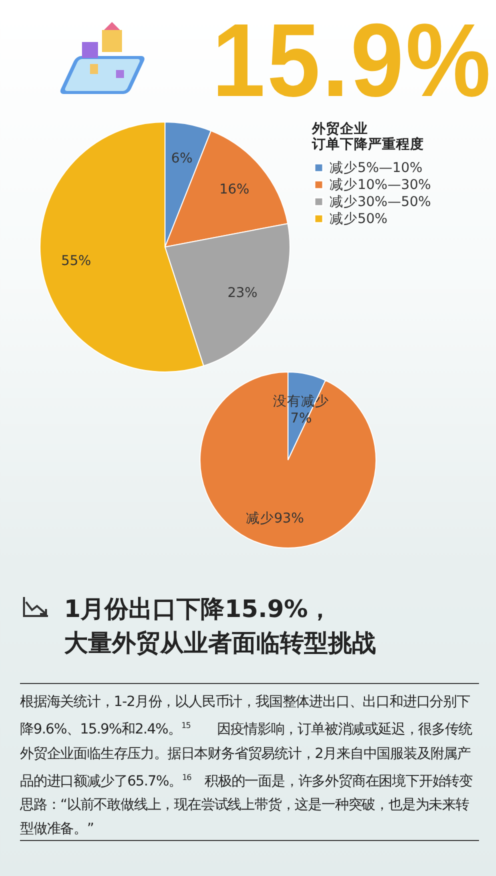 Image resolution: width=496 pixels, height=876 pixels. I want to click on slice-label: 减少93%, so click(275, 518).